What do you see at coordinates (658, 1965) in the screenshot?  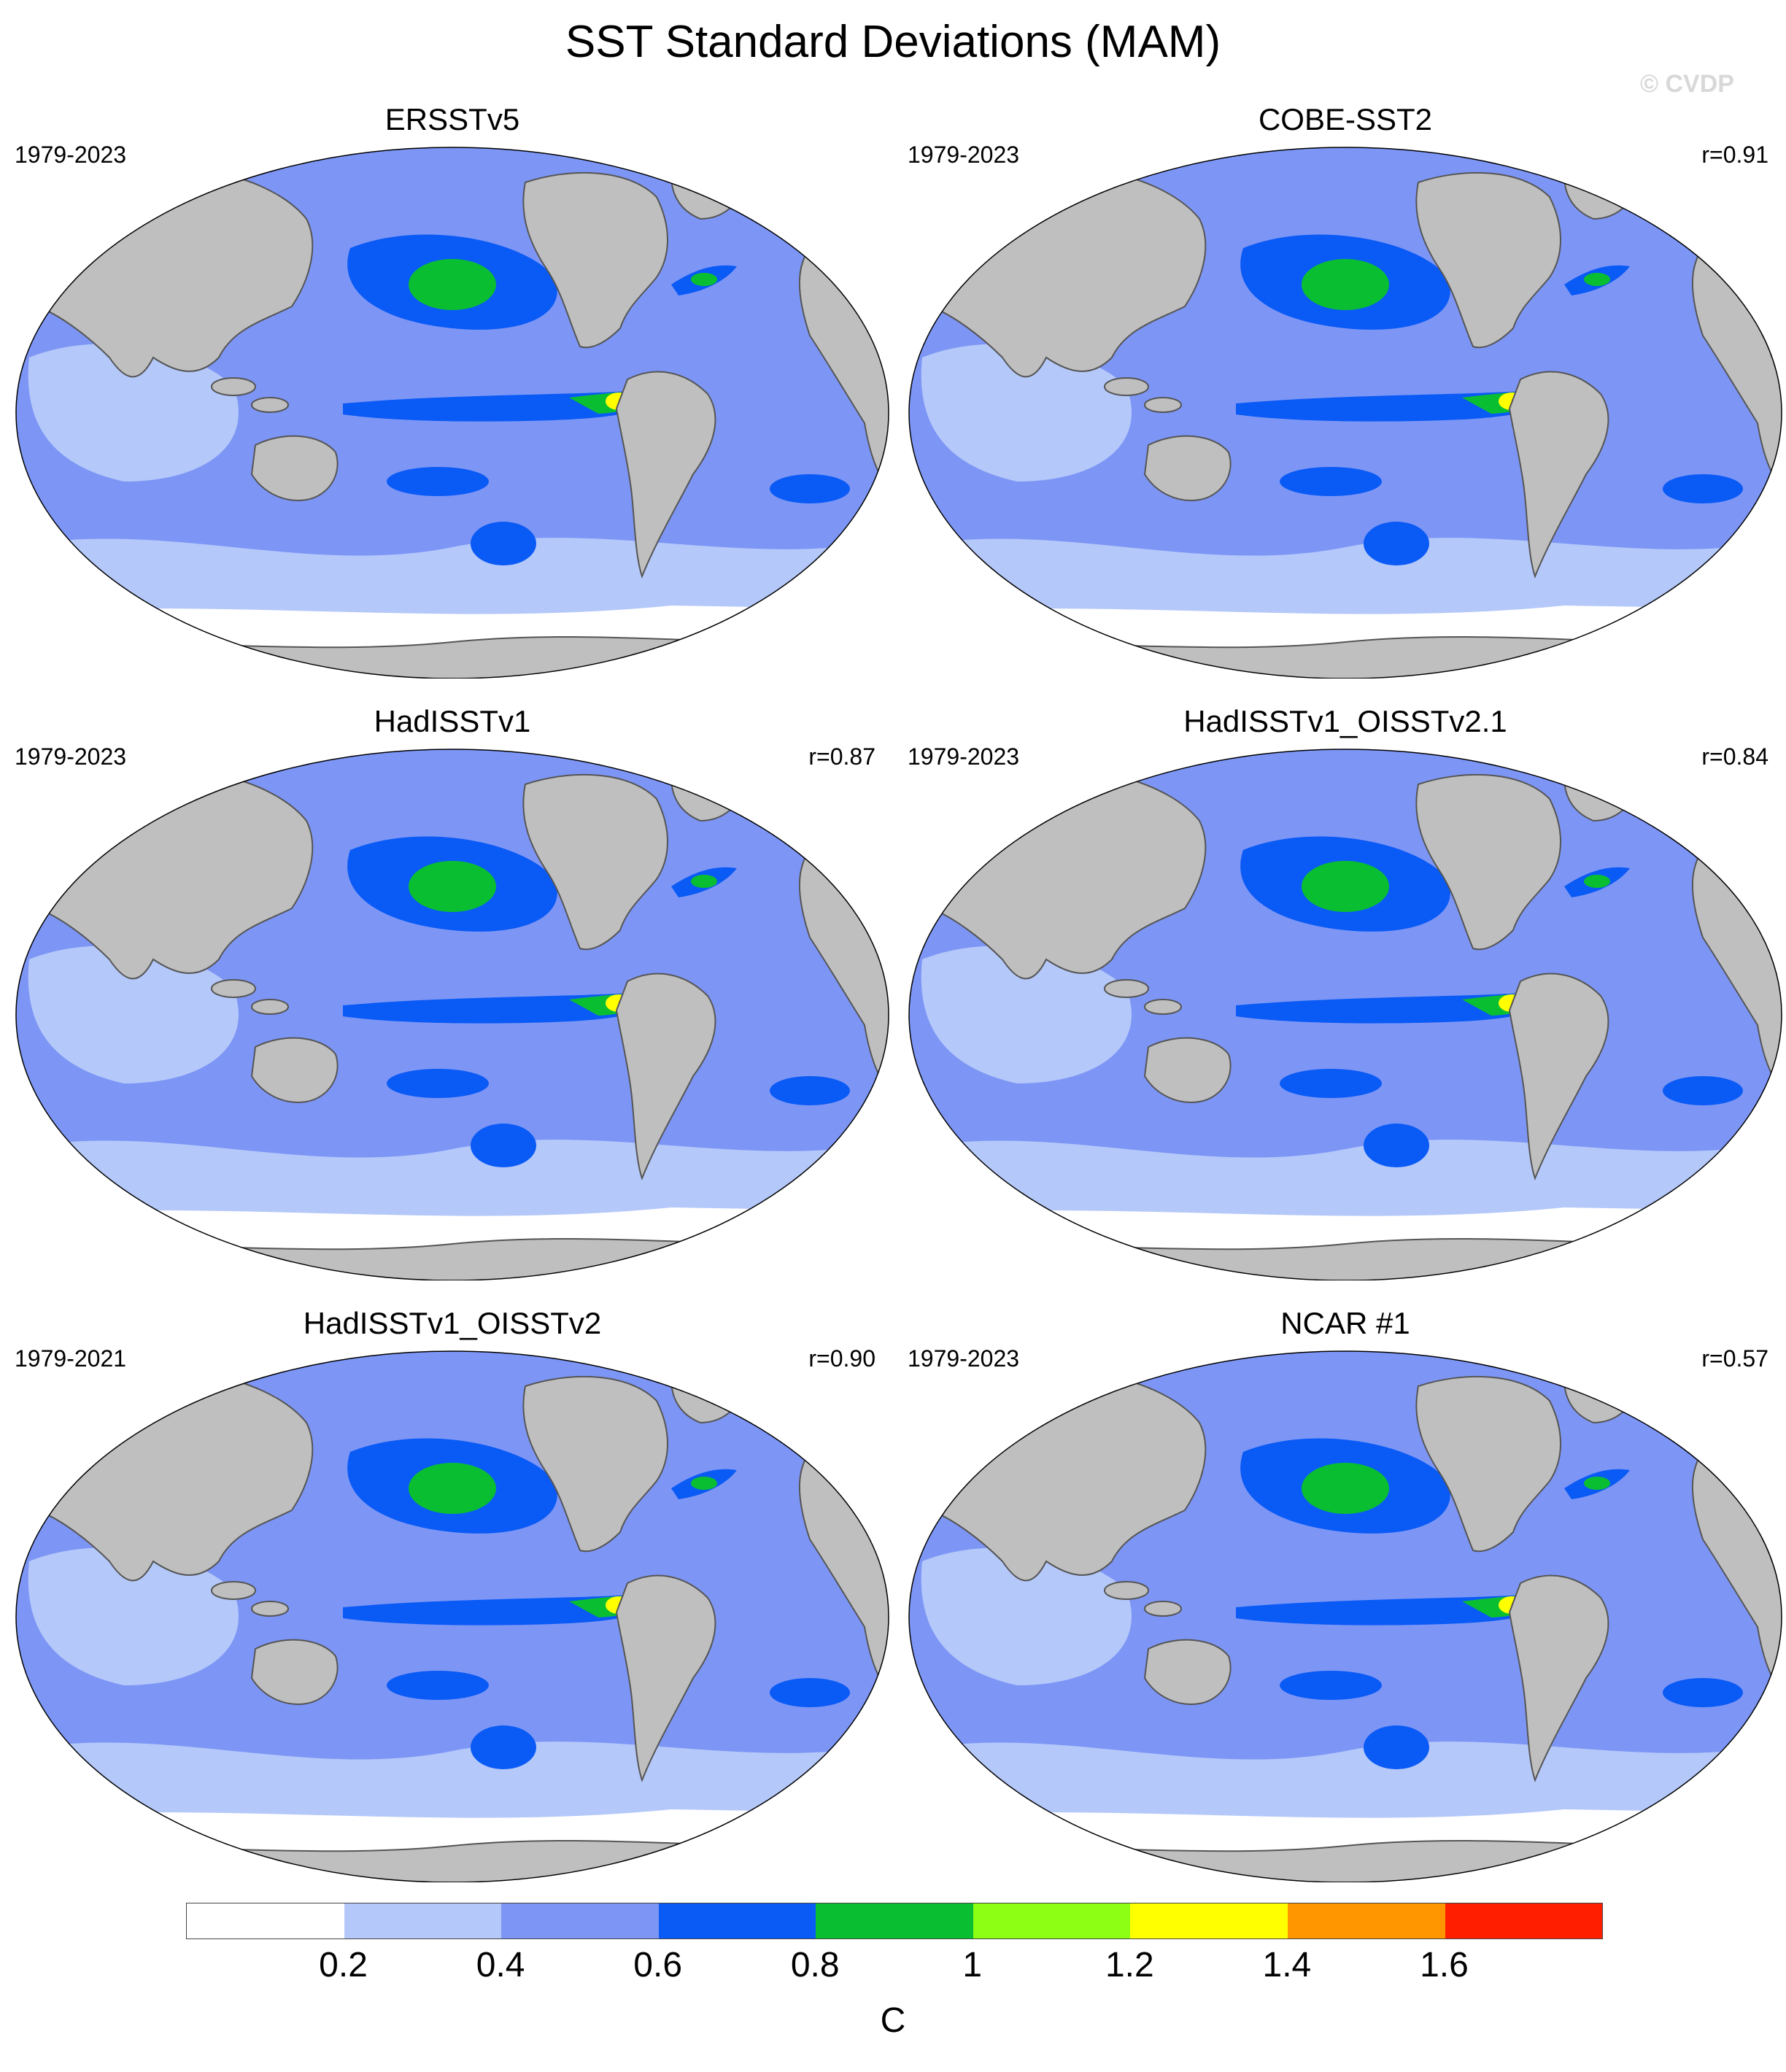 I see `colorbar-tick-label: 0.6` at bounding box center [658, 1965].